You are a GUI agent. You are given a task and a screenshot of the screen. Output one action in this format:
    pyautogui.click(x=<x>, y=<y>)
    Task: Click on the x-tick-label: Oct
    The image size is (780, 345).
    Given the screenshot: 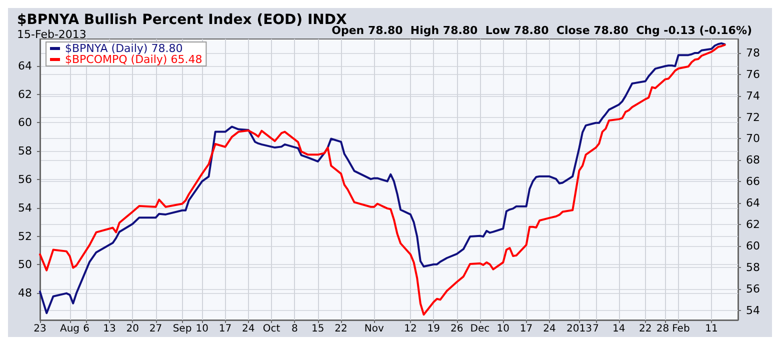 What is the action you would take?
    pyautogui.click(x=271, y=329)
    